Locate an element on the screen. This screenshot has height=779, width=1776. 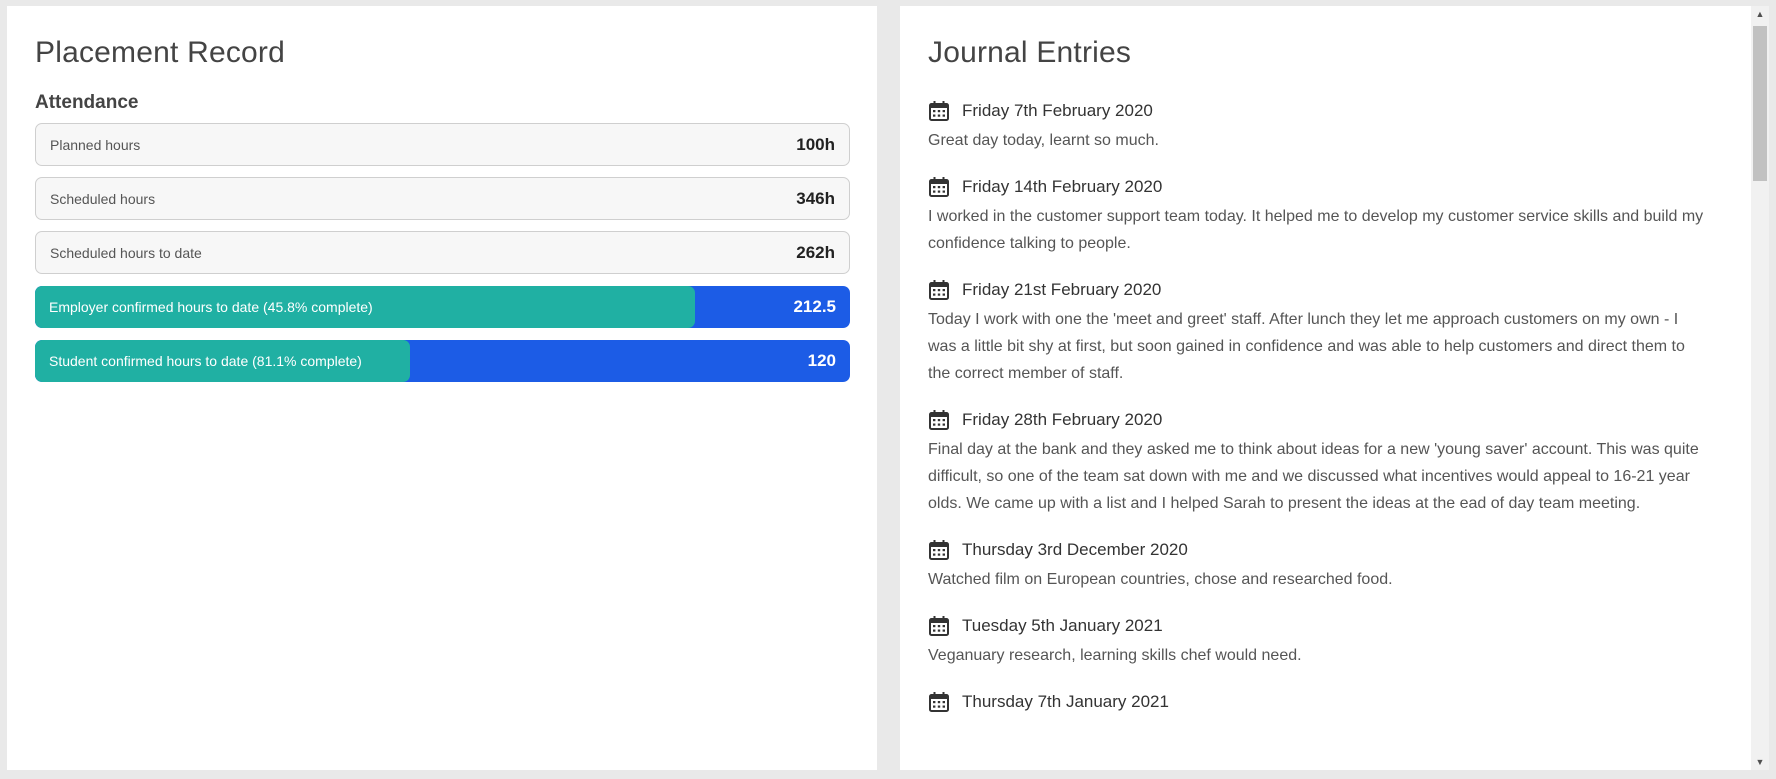
entry-date: Friday 14th February 2020 is located at coordinates (1062, 186).